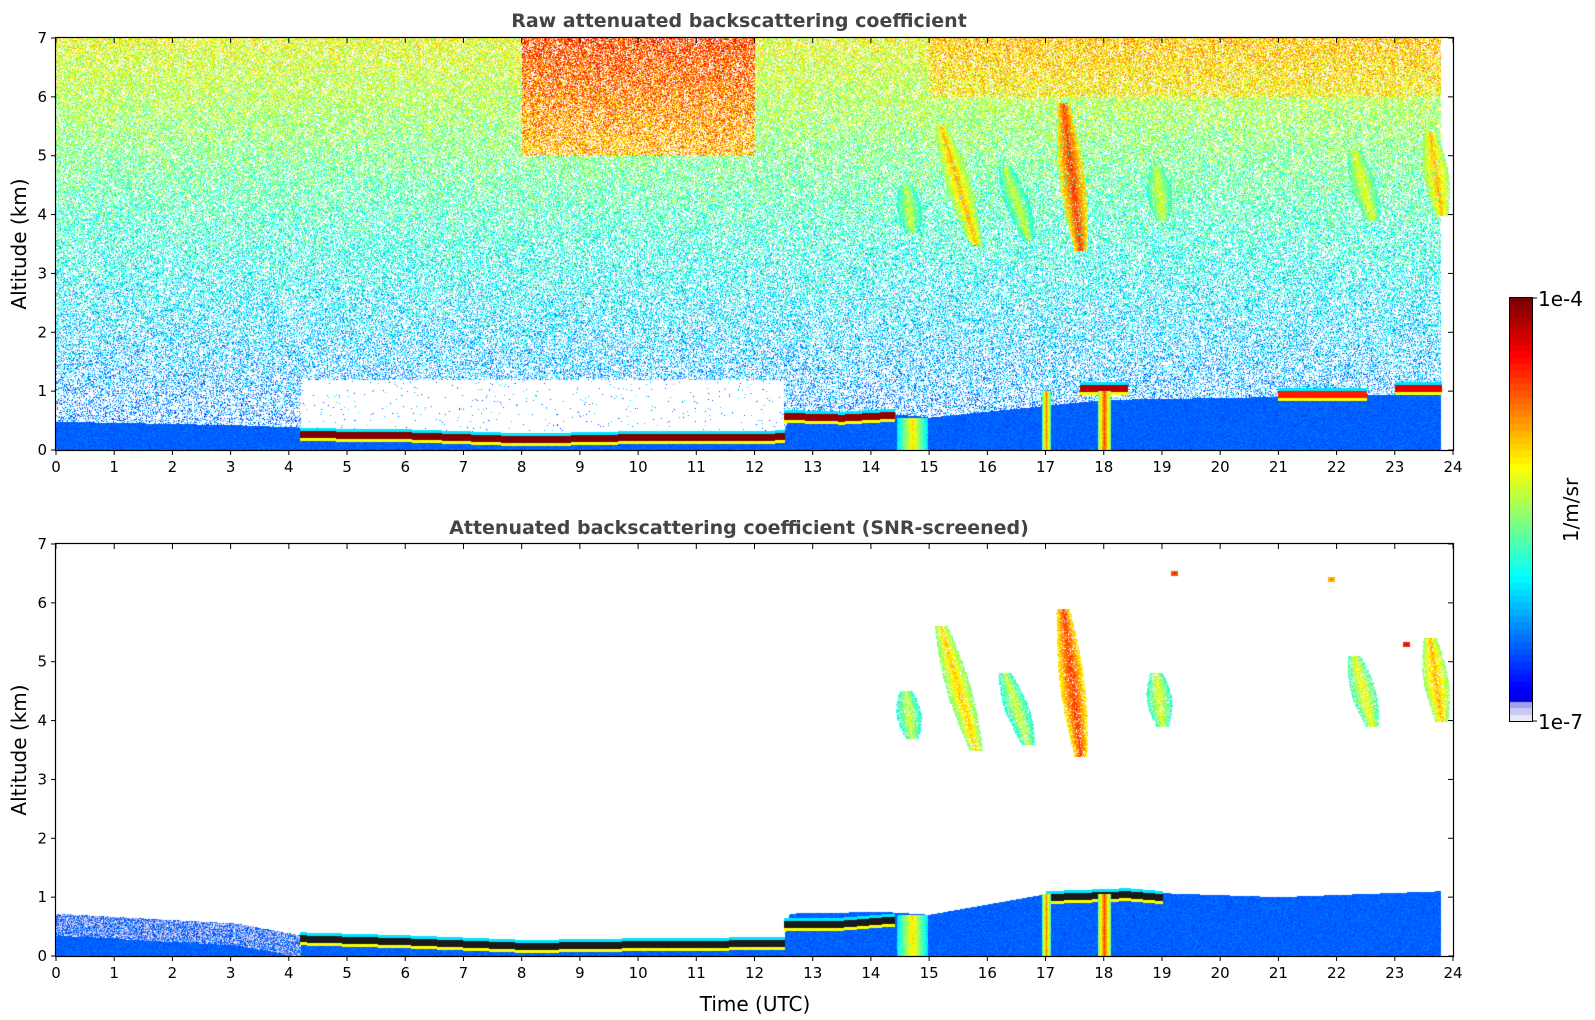 The width and height of the screenshot is (1595, 1020). I want to click on x-axis-label: Time (UTC), so click(755, 1004).